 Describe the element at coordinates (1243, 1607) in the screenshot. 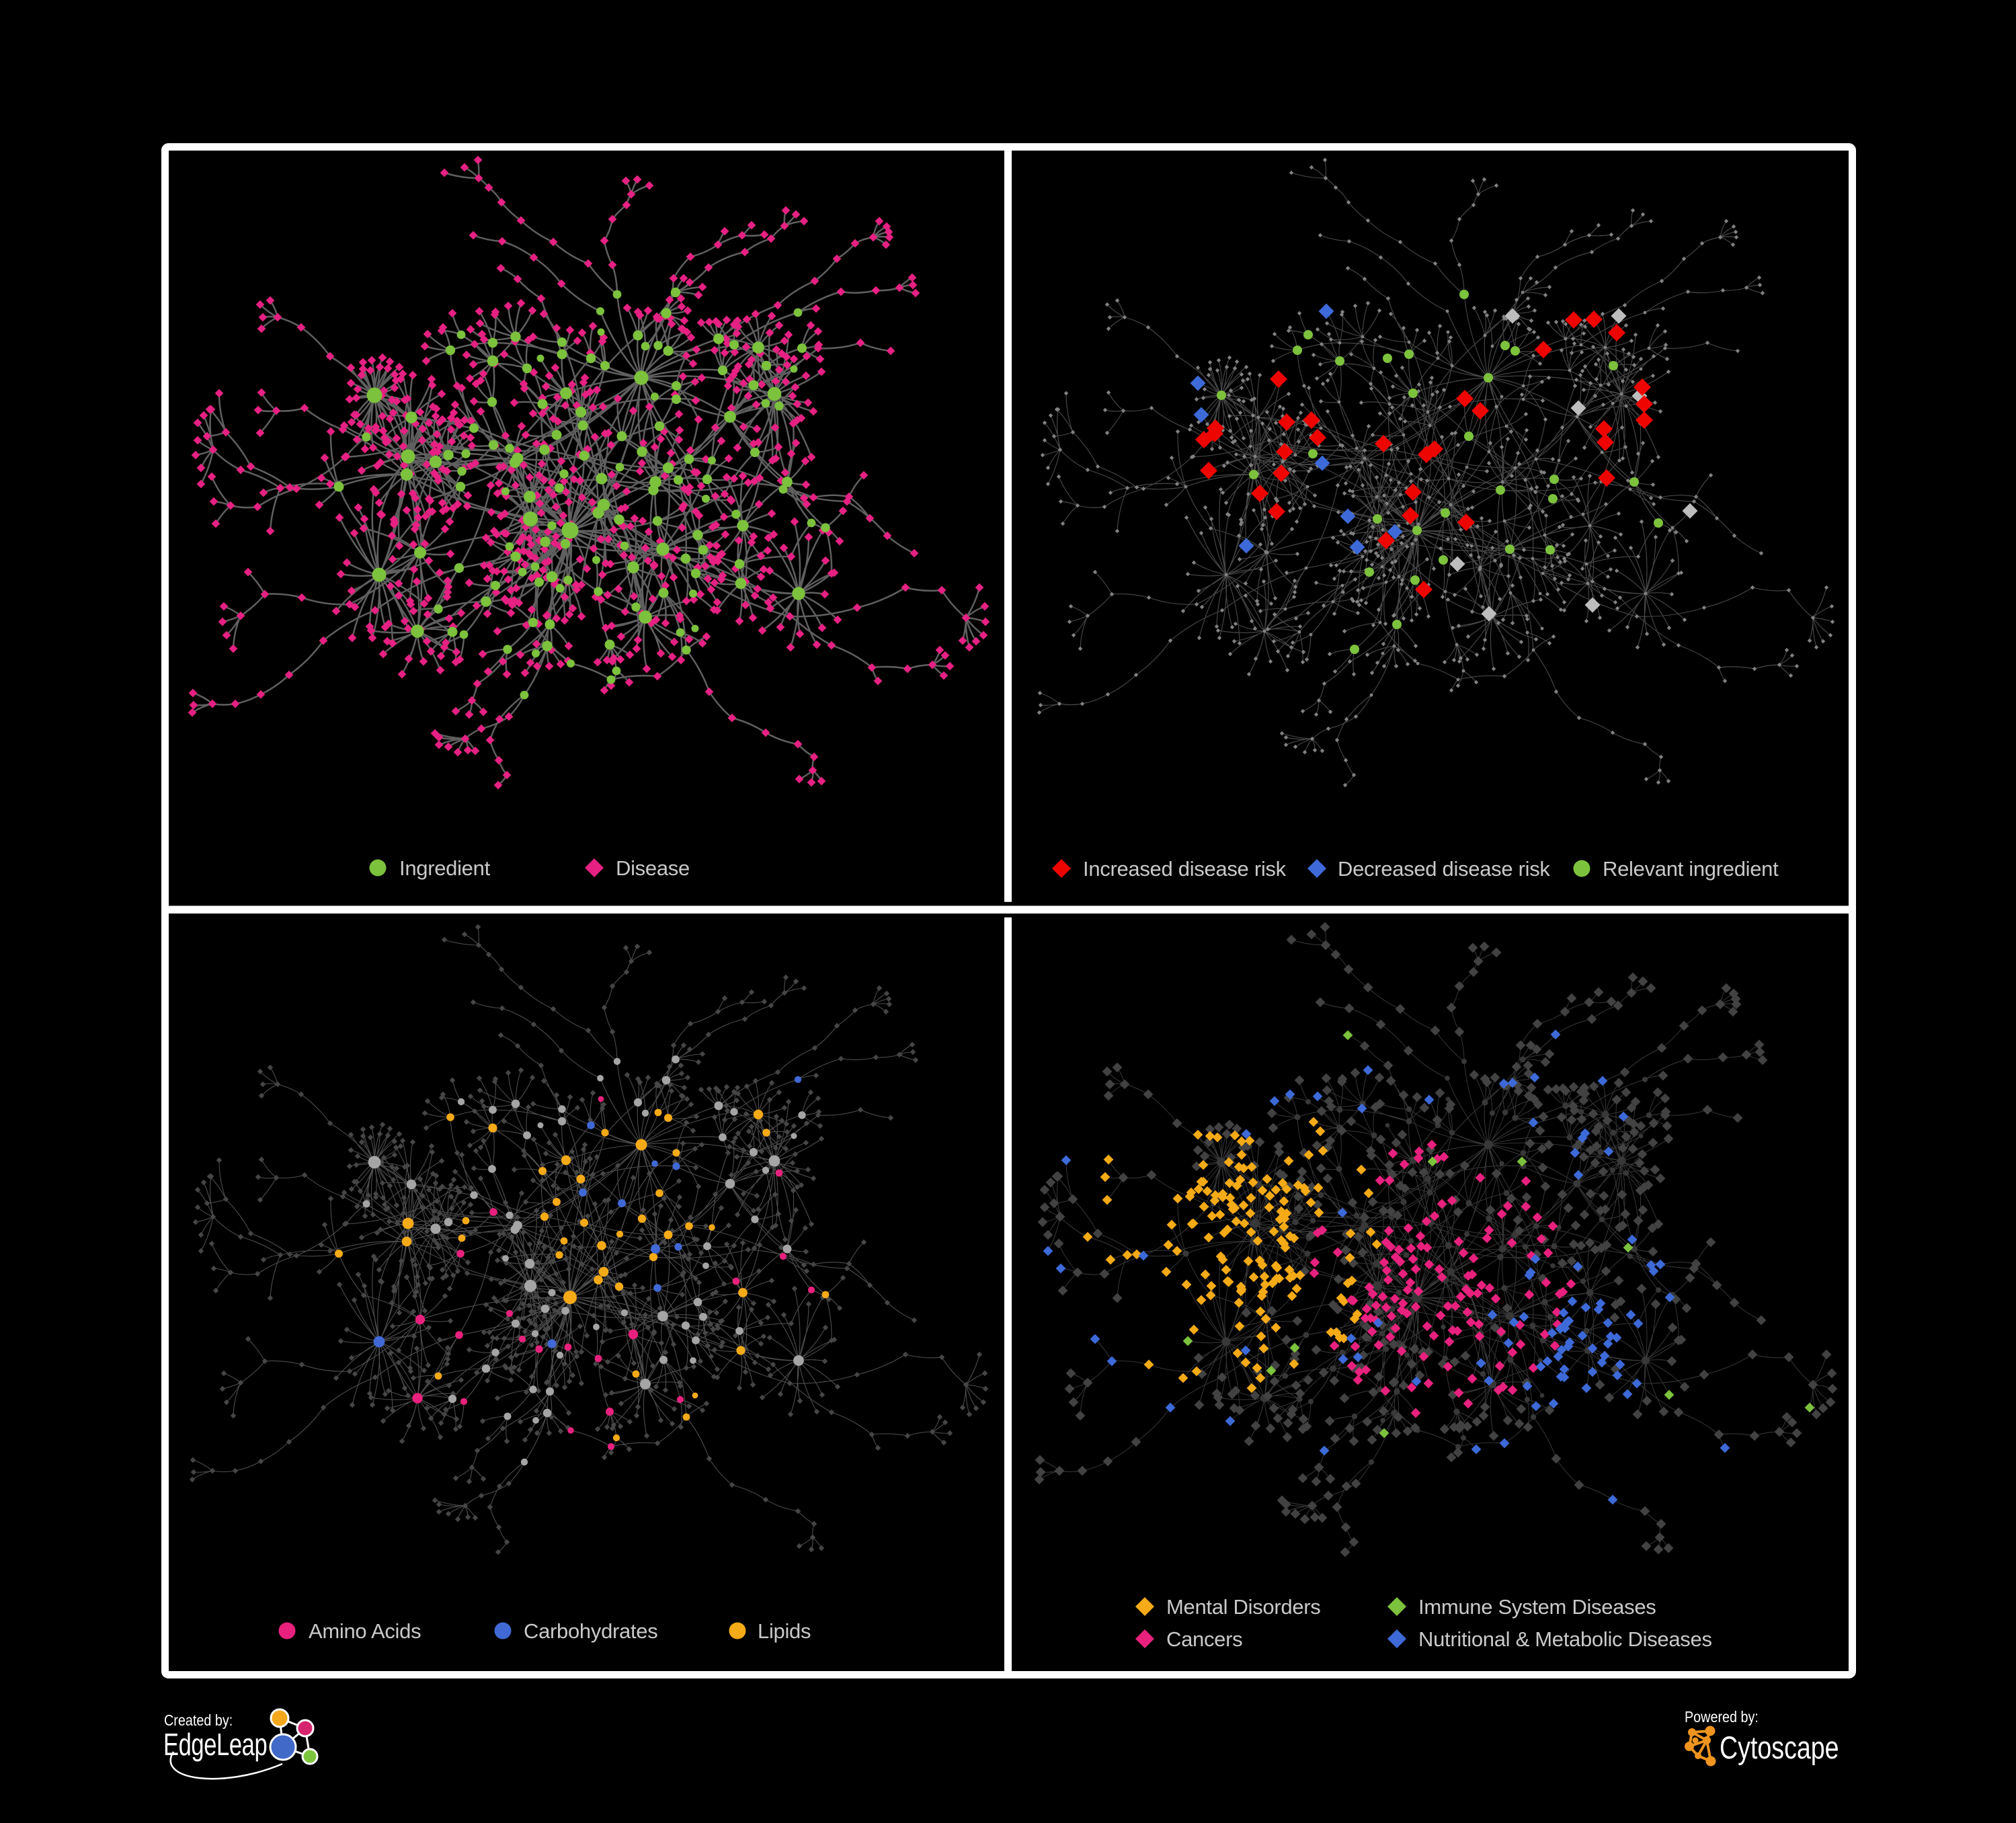

I see `svg-text: Mental Disorders` at that location.